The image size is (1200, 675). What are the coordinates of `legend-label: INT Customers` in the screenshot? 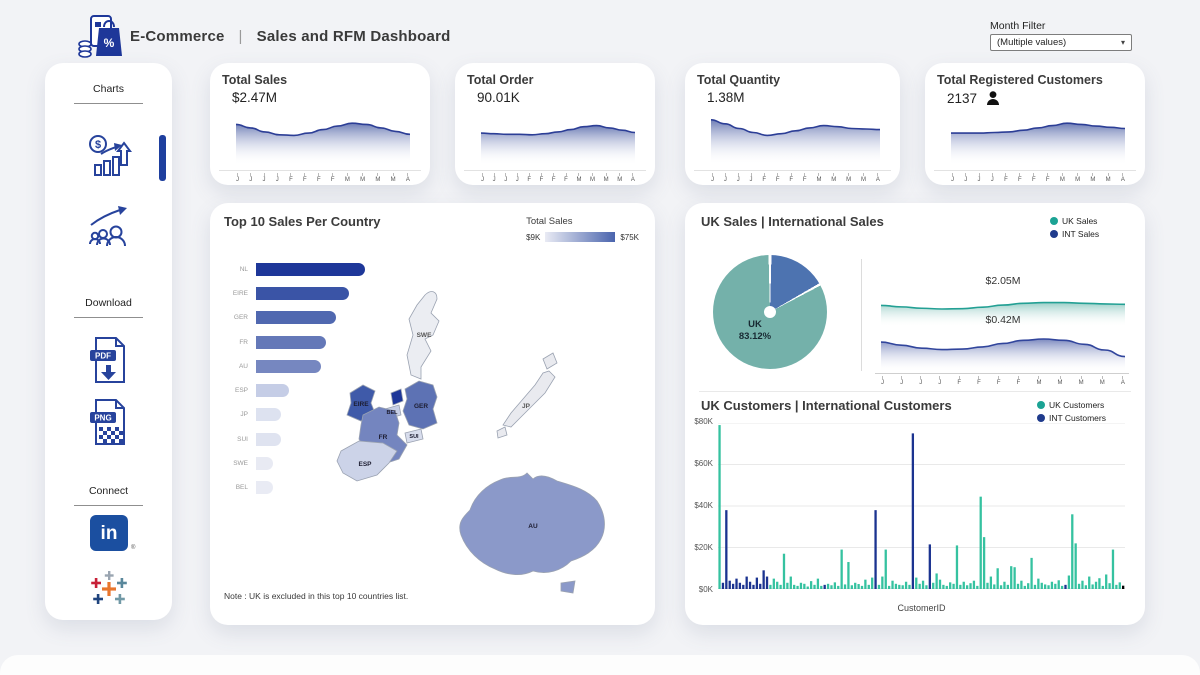 It's located at (1077, 418).